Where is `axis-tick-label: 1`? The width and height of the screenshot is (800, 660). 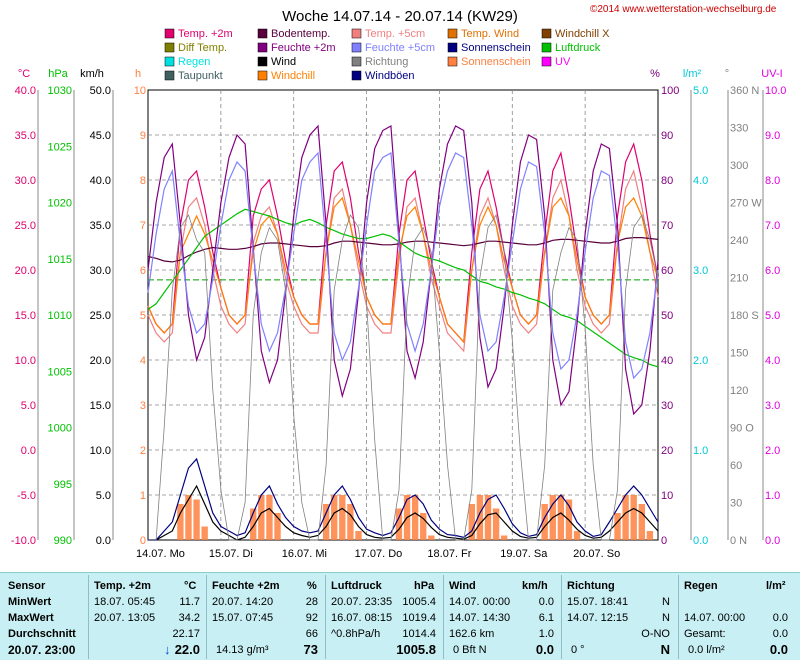
axis-tick-label: 1 is located at coordinates (143, 496).